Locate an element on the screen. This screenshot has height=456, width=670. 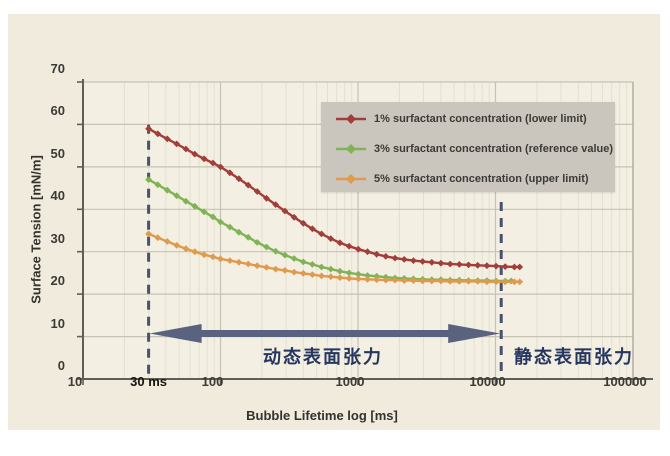
x-tick-label: 10000 is located at coordinates (487, 381).